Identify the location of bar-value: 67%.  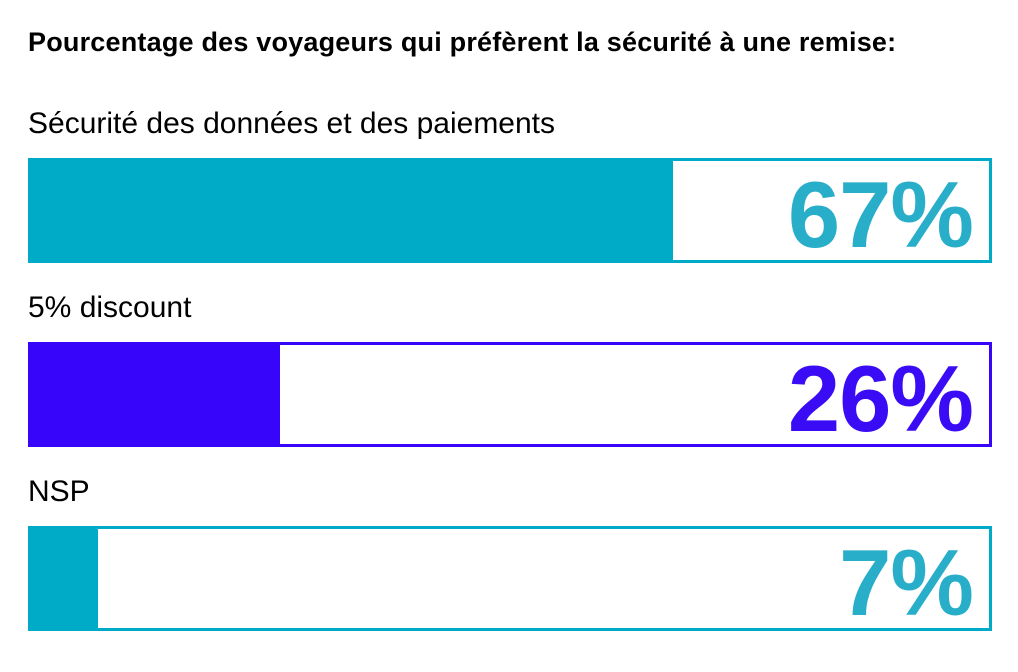
(880, 214).